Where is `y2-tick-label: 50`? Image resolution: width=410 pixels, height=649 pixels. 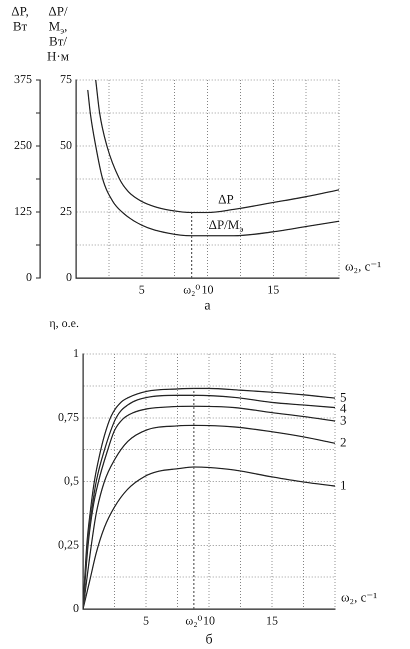
y2-tick-label: 50 is located at coordinates (66, 145).